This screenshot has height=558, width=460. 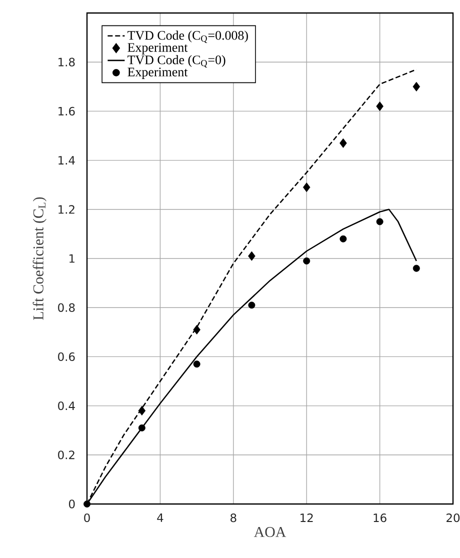 I want to click on y-tick-label: 1.8, so click(x=66, y=62).